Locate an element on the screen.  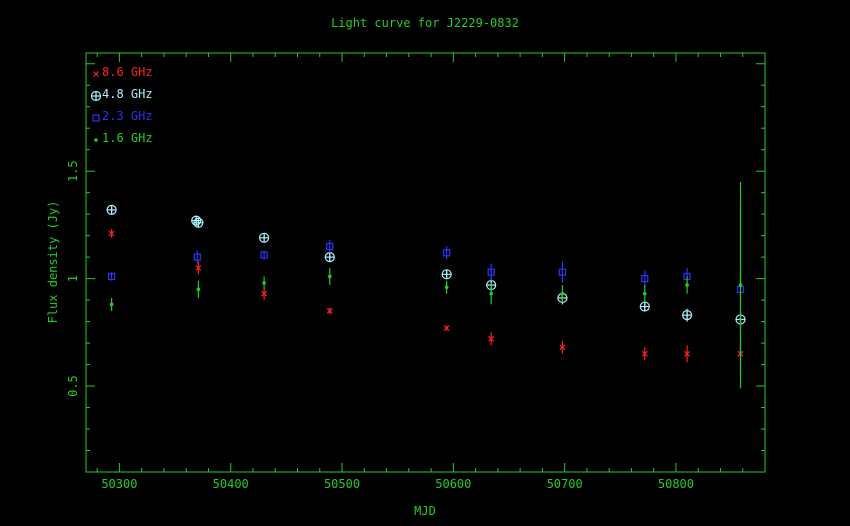
x-tick-label: 50600 is located at coordinates (453, 484).